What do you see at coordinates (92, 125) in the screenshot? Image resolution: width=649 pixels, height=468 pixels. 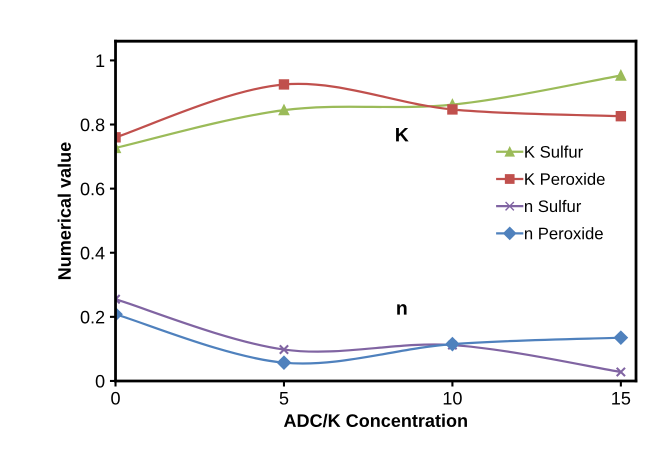 I see `y-tick-label: 0.8` at bounding box center [92, 125].